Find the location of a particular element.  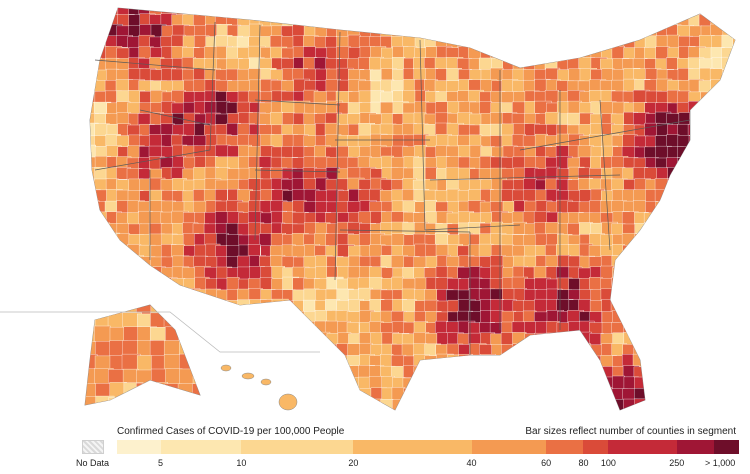

no-data-swatch is located at coordinates (93, 447).